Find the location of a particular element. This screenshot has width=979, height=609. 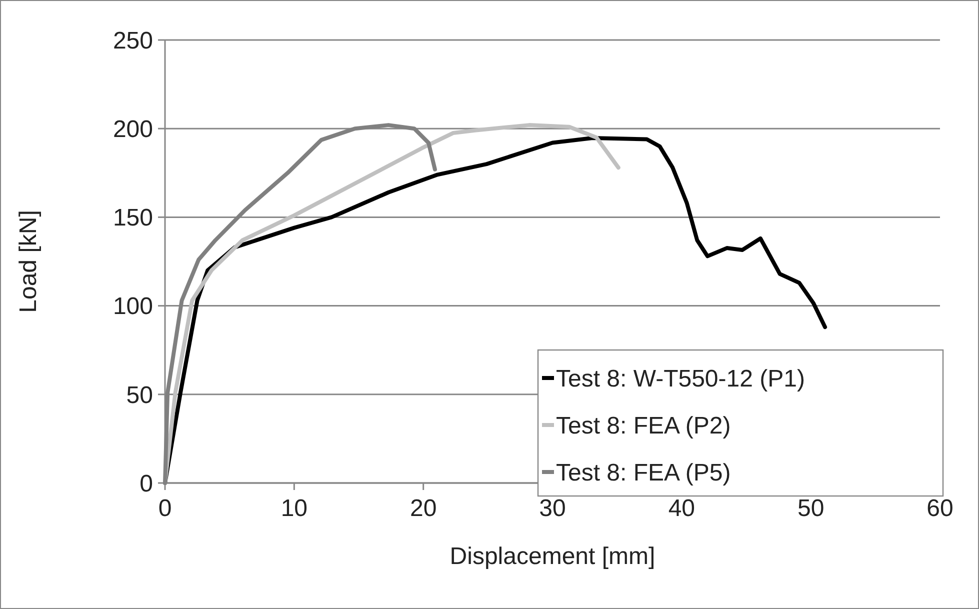

y-tick-label: 250 is located at coordinates (132, 40).